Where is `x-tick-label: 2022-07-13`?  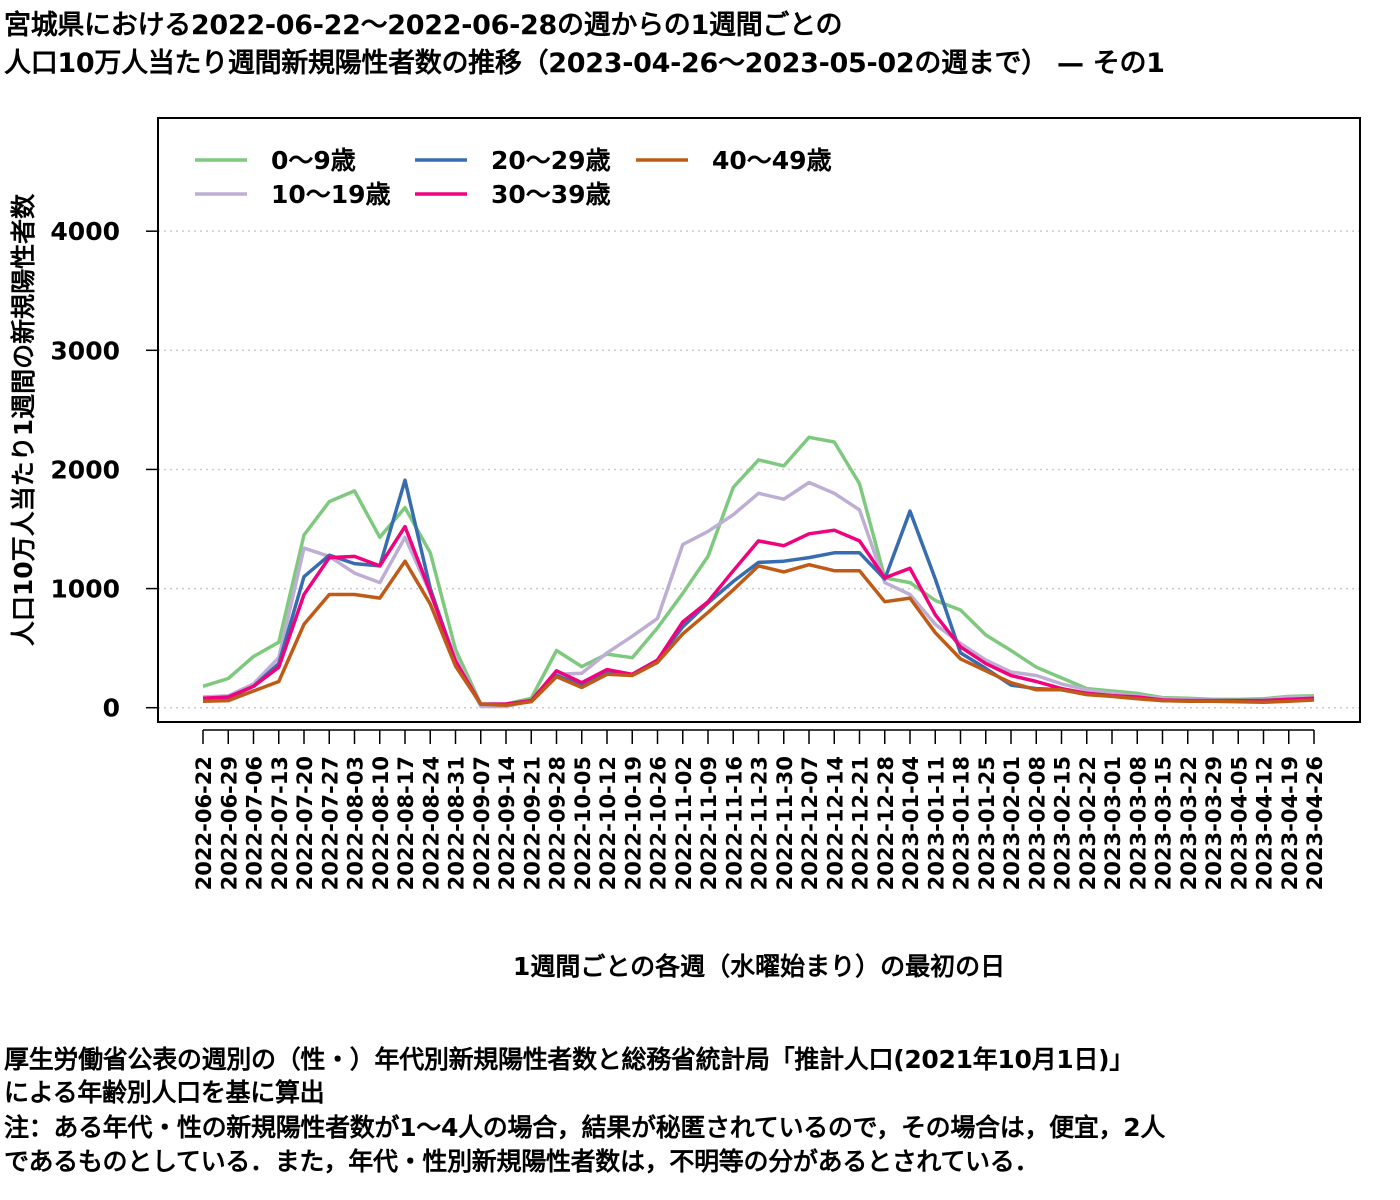
x-tick-label: 2022-07-13 is located at coordinates (280, 823).